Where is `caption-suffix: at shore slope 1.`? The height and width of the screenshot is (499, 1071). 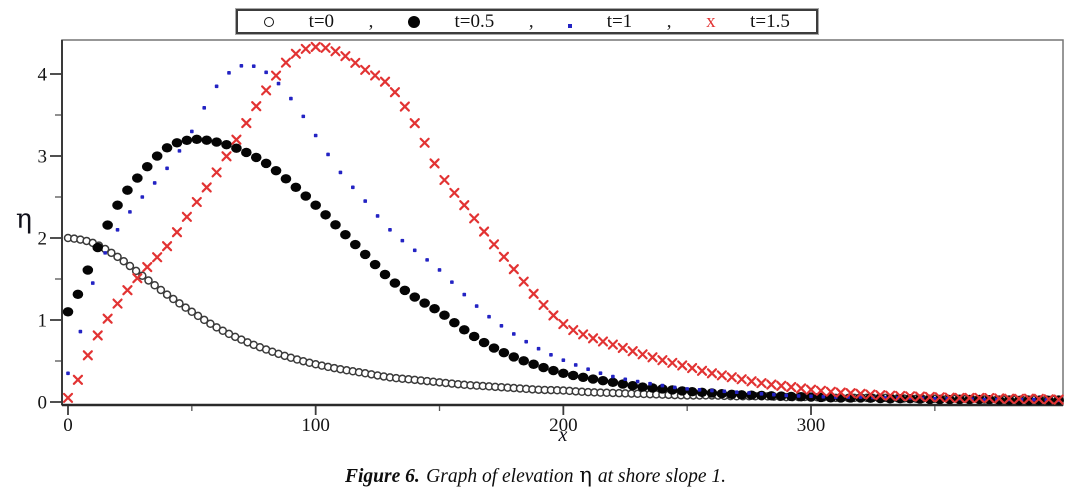 caption-suffix: at shore slope 1. is located at coordinates (662, 476).